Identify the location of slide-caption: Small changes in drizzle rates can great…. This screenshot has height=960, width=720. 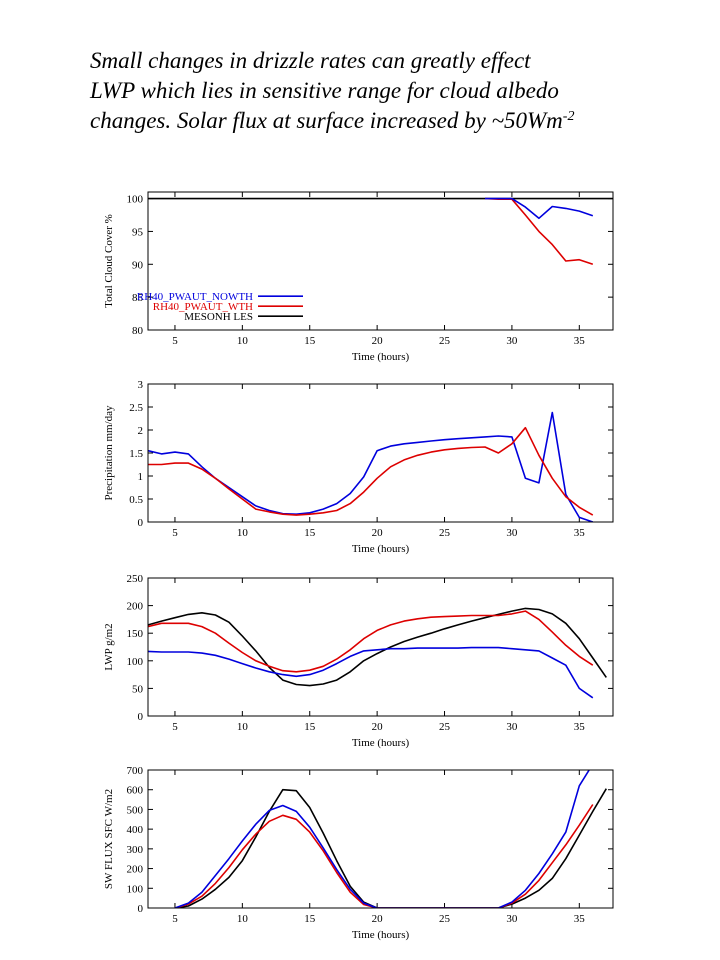
(400, 91).